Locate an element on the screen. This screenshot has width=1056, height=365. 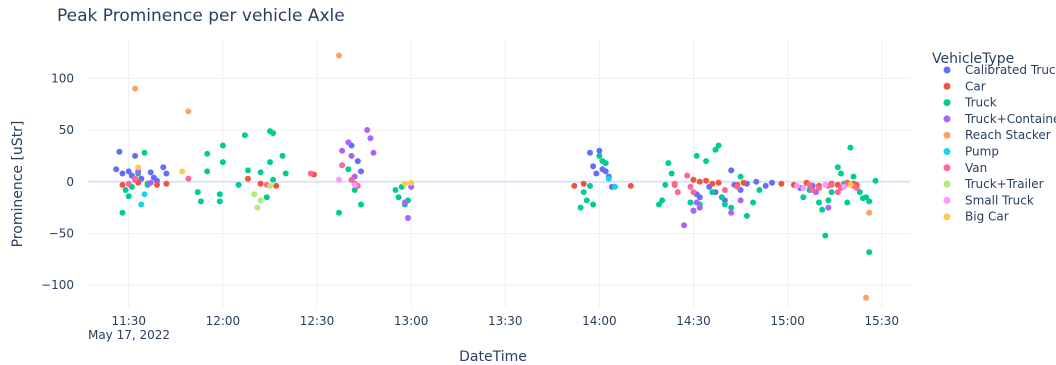
legend-label: Truck+Container is located at coordinates (1010, 119).